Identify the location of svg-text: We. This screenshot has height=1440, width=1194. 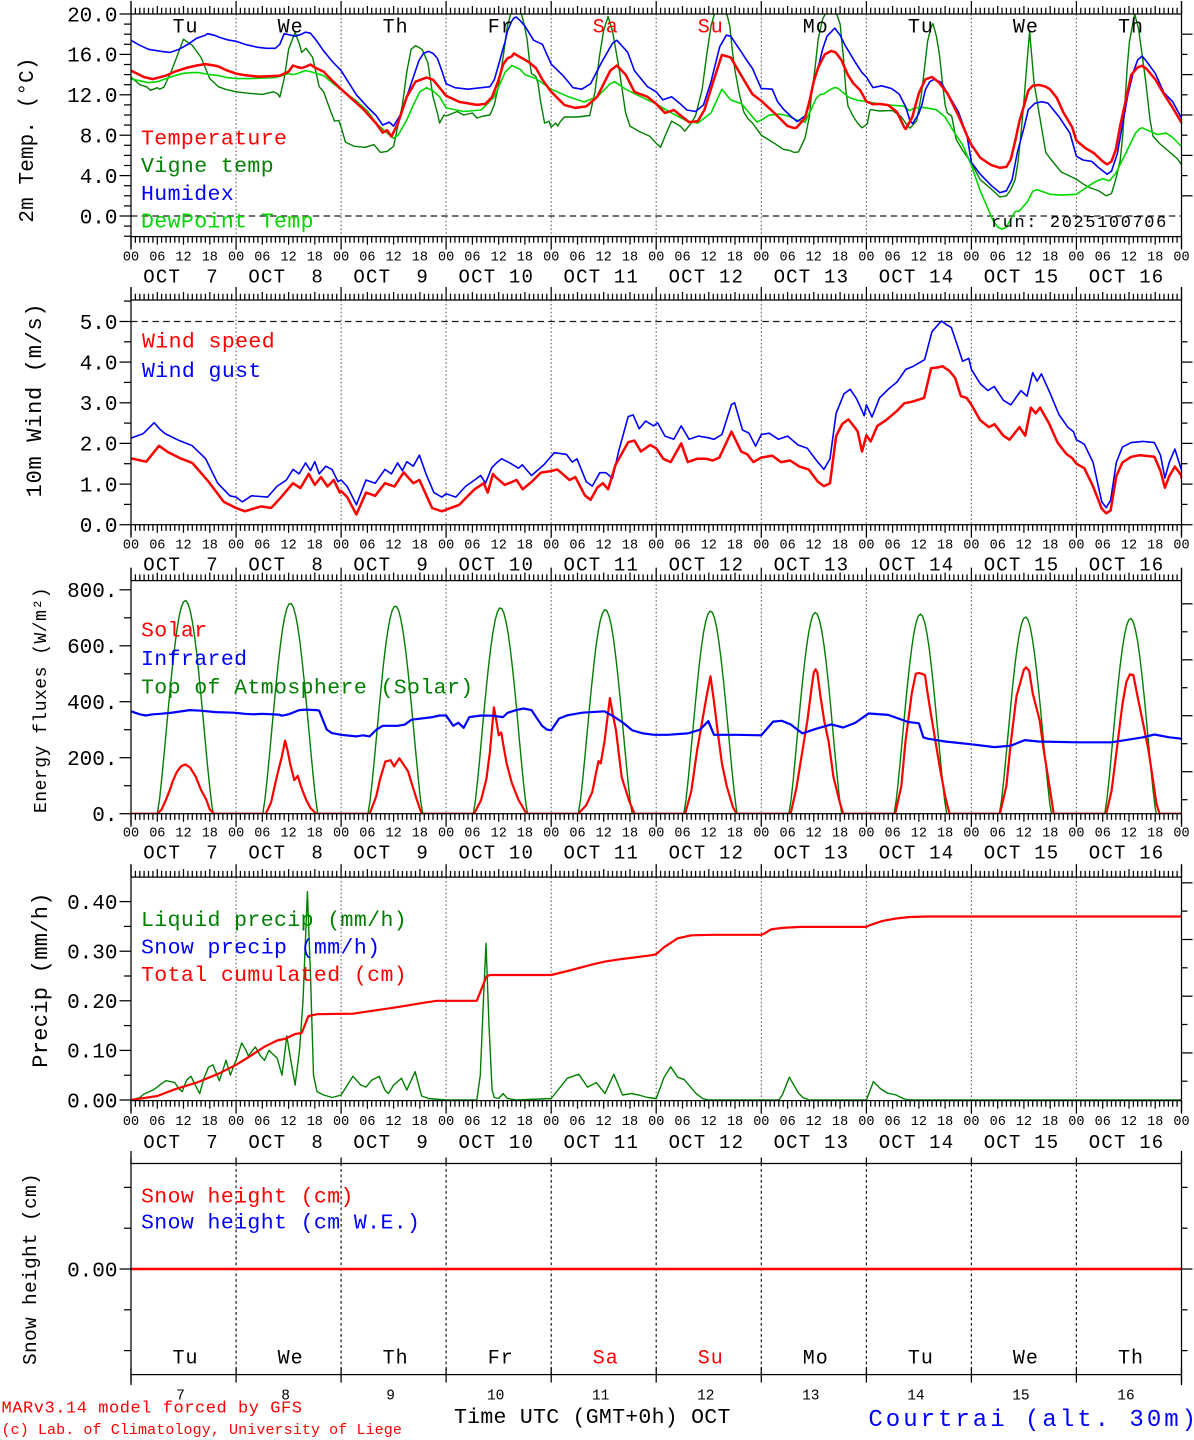
(291, 1359).